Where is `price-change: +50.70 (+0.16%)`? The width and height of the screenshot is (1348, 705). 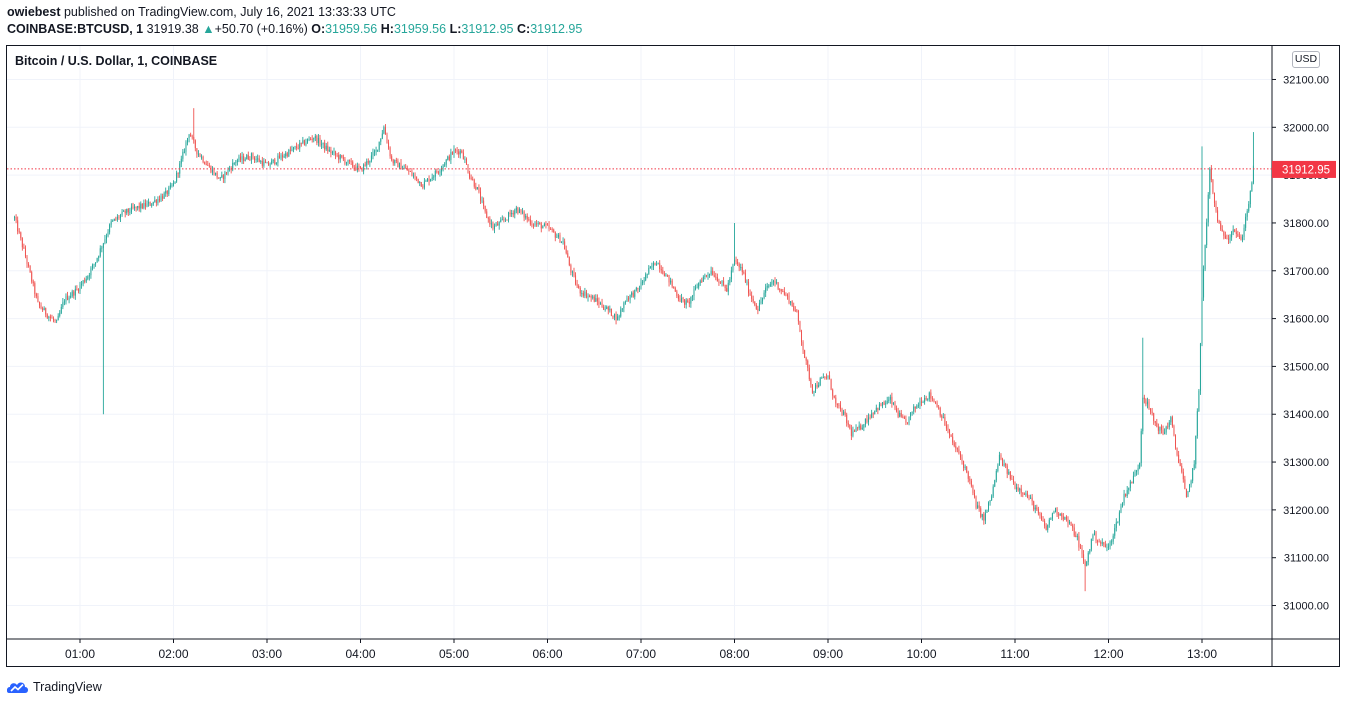 price-change: +50.70 (+0.16%) is located at coordinates (261, 29).